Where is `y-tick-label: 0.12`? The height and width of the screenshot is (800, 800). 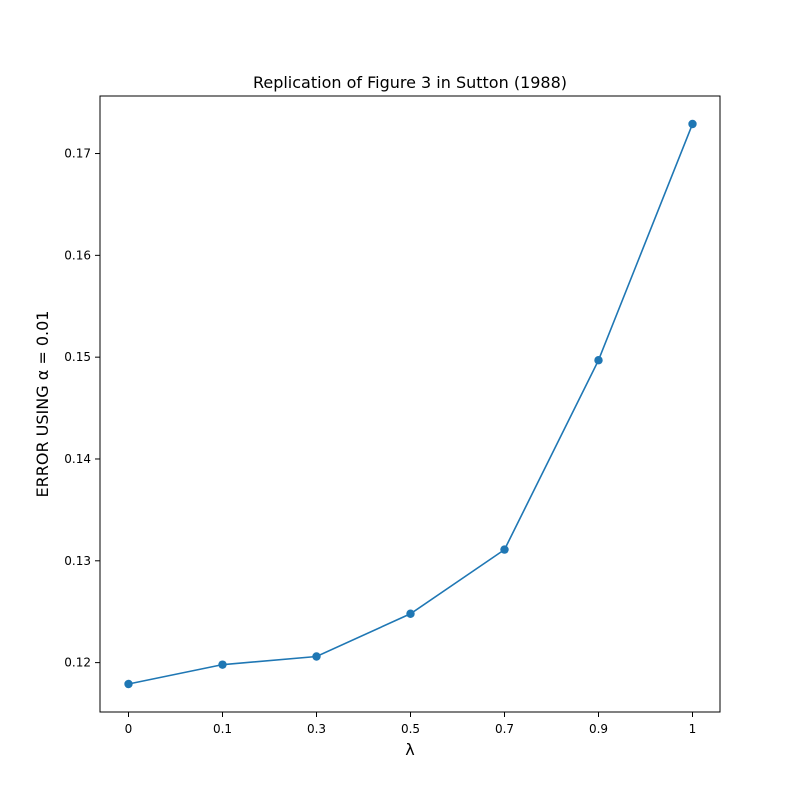 y-tick-label: 0.12 is located at coordinates (77, 663).